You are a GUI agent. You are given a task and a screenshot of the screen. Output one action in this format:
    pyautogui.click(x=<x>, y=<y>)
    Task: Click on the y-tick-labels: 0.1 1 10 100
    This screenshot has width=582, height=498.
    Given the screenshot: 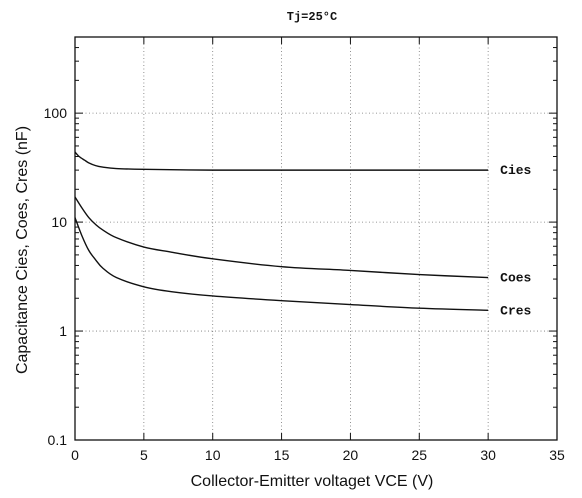 What is the action you would take?
    pyautogui.click(x=56, y=276)
    